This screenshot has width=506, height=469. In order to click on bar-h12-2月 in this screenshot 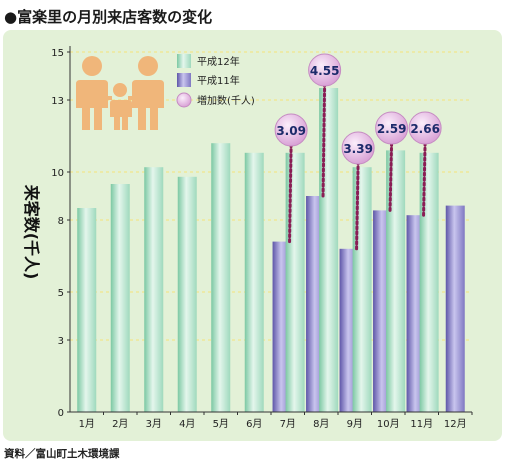, I will do `click(120, 298)`.